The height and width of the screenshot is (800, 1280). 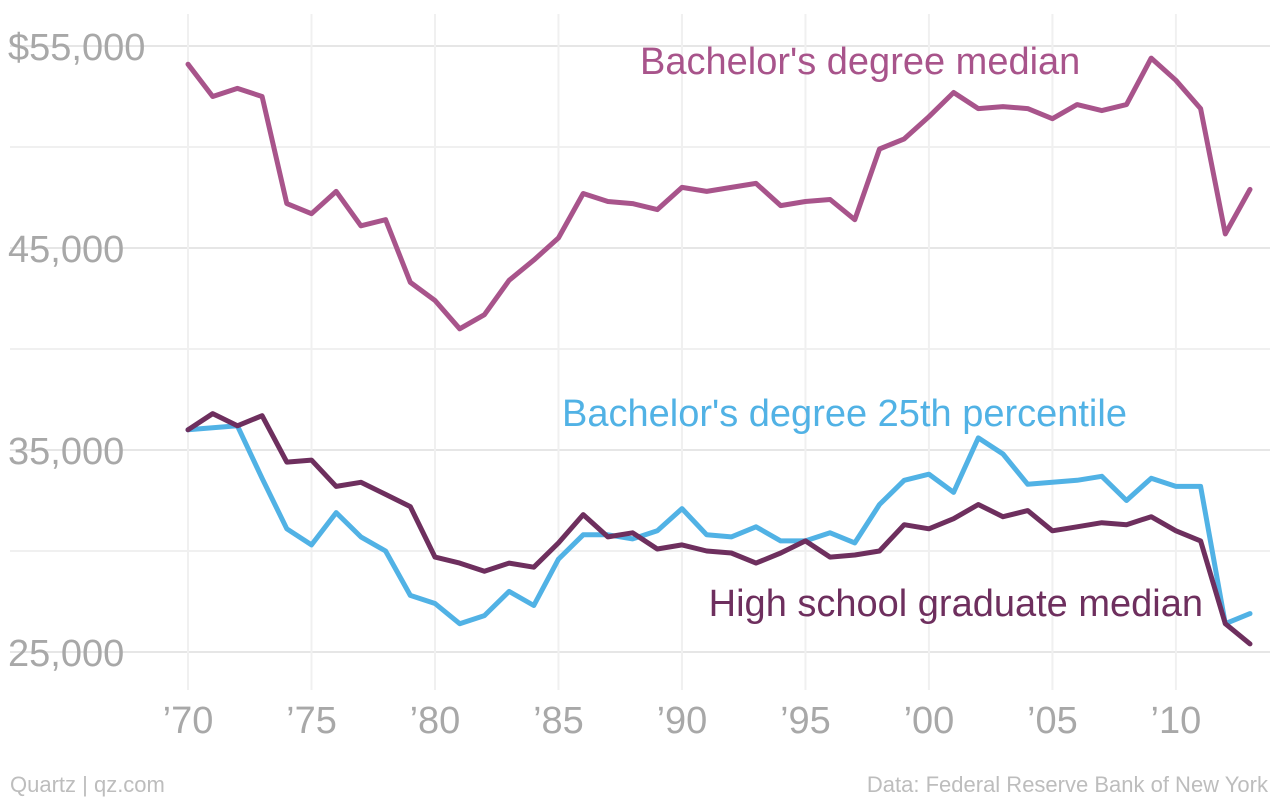 What do you see at coordinates (844, 414) in the screenshot?
I see `series-label-2: Bachelor's degree 25th percentile` at bounding box center [844, 414].